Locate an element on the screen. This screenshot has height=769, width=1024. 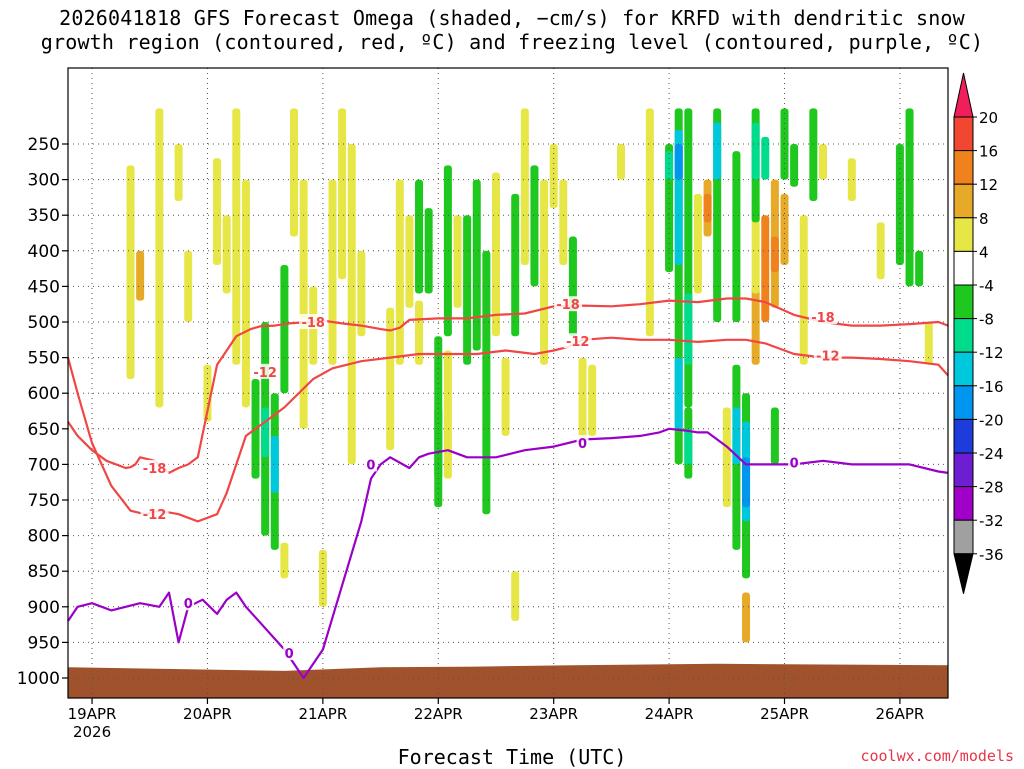
x-tick-label: 20APR is located at coordinates (207, 714).